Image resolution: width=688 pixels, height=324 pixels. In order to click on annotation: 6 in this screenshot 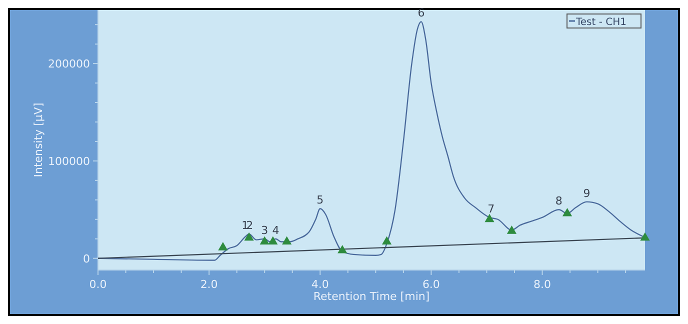, I will do `click(421, 13)`.